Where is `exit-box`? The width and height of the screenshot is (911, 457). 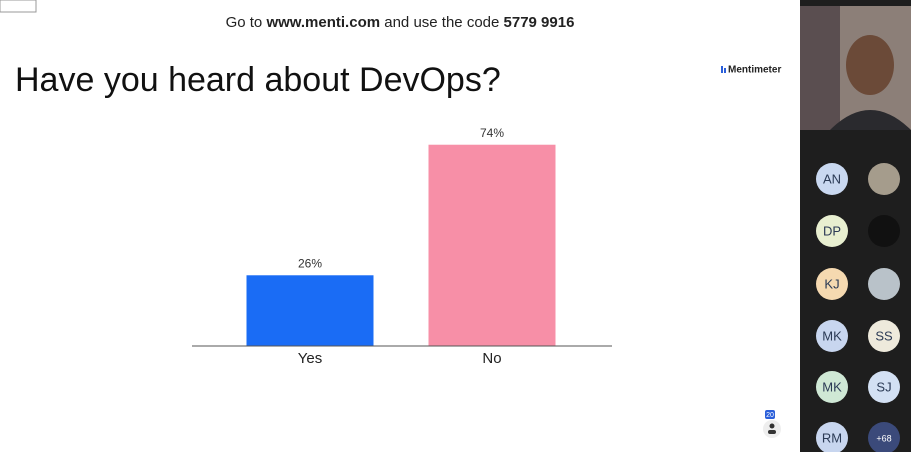
exit-box is located at coordinates (18, 6).